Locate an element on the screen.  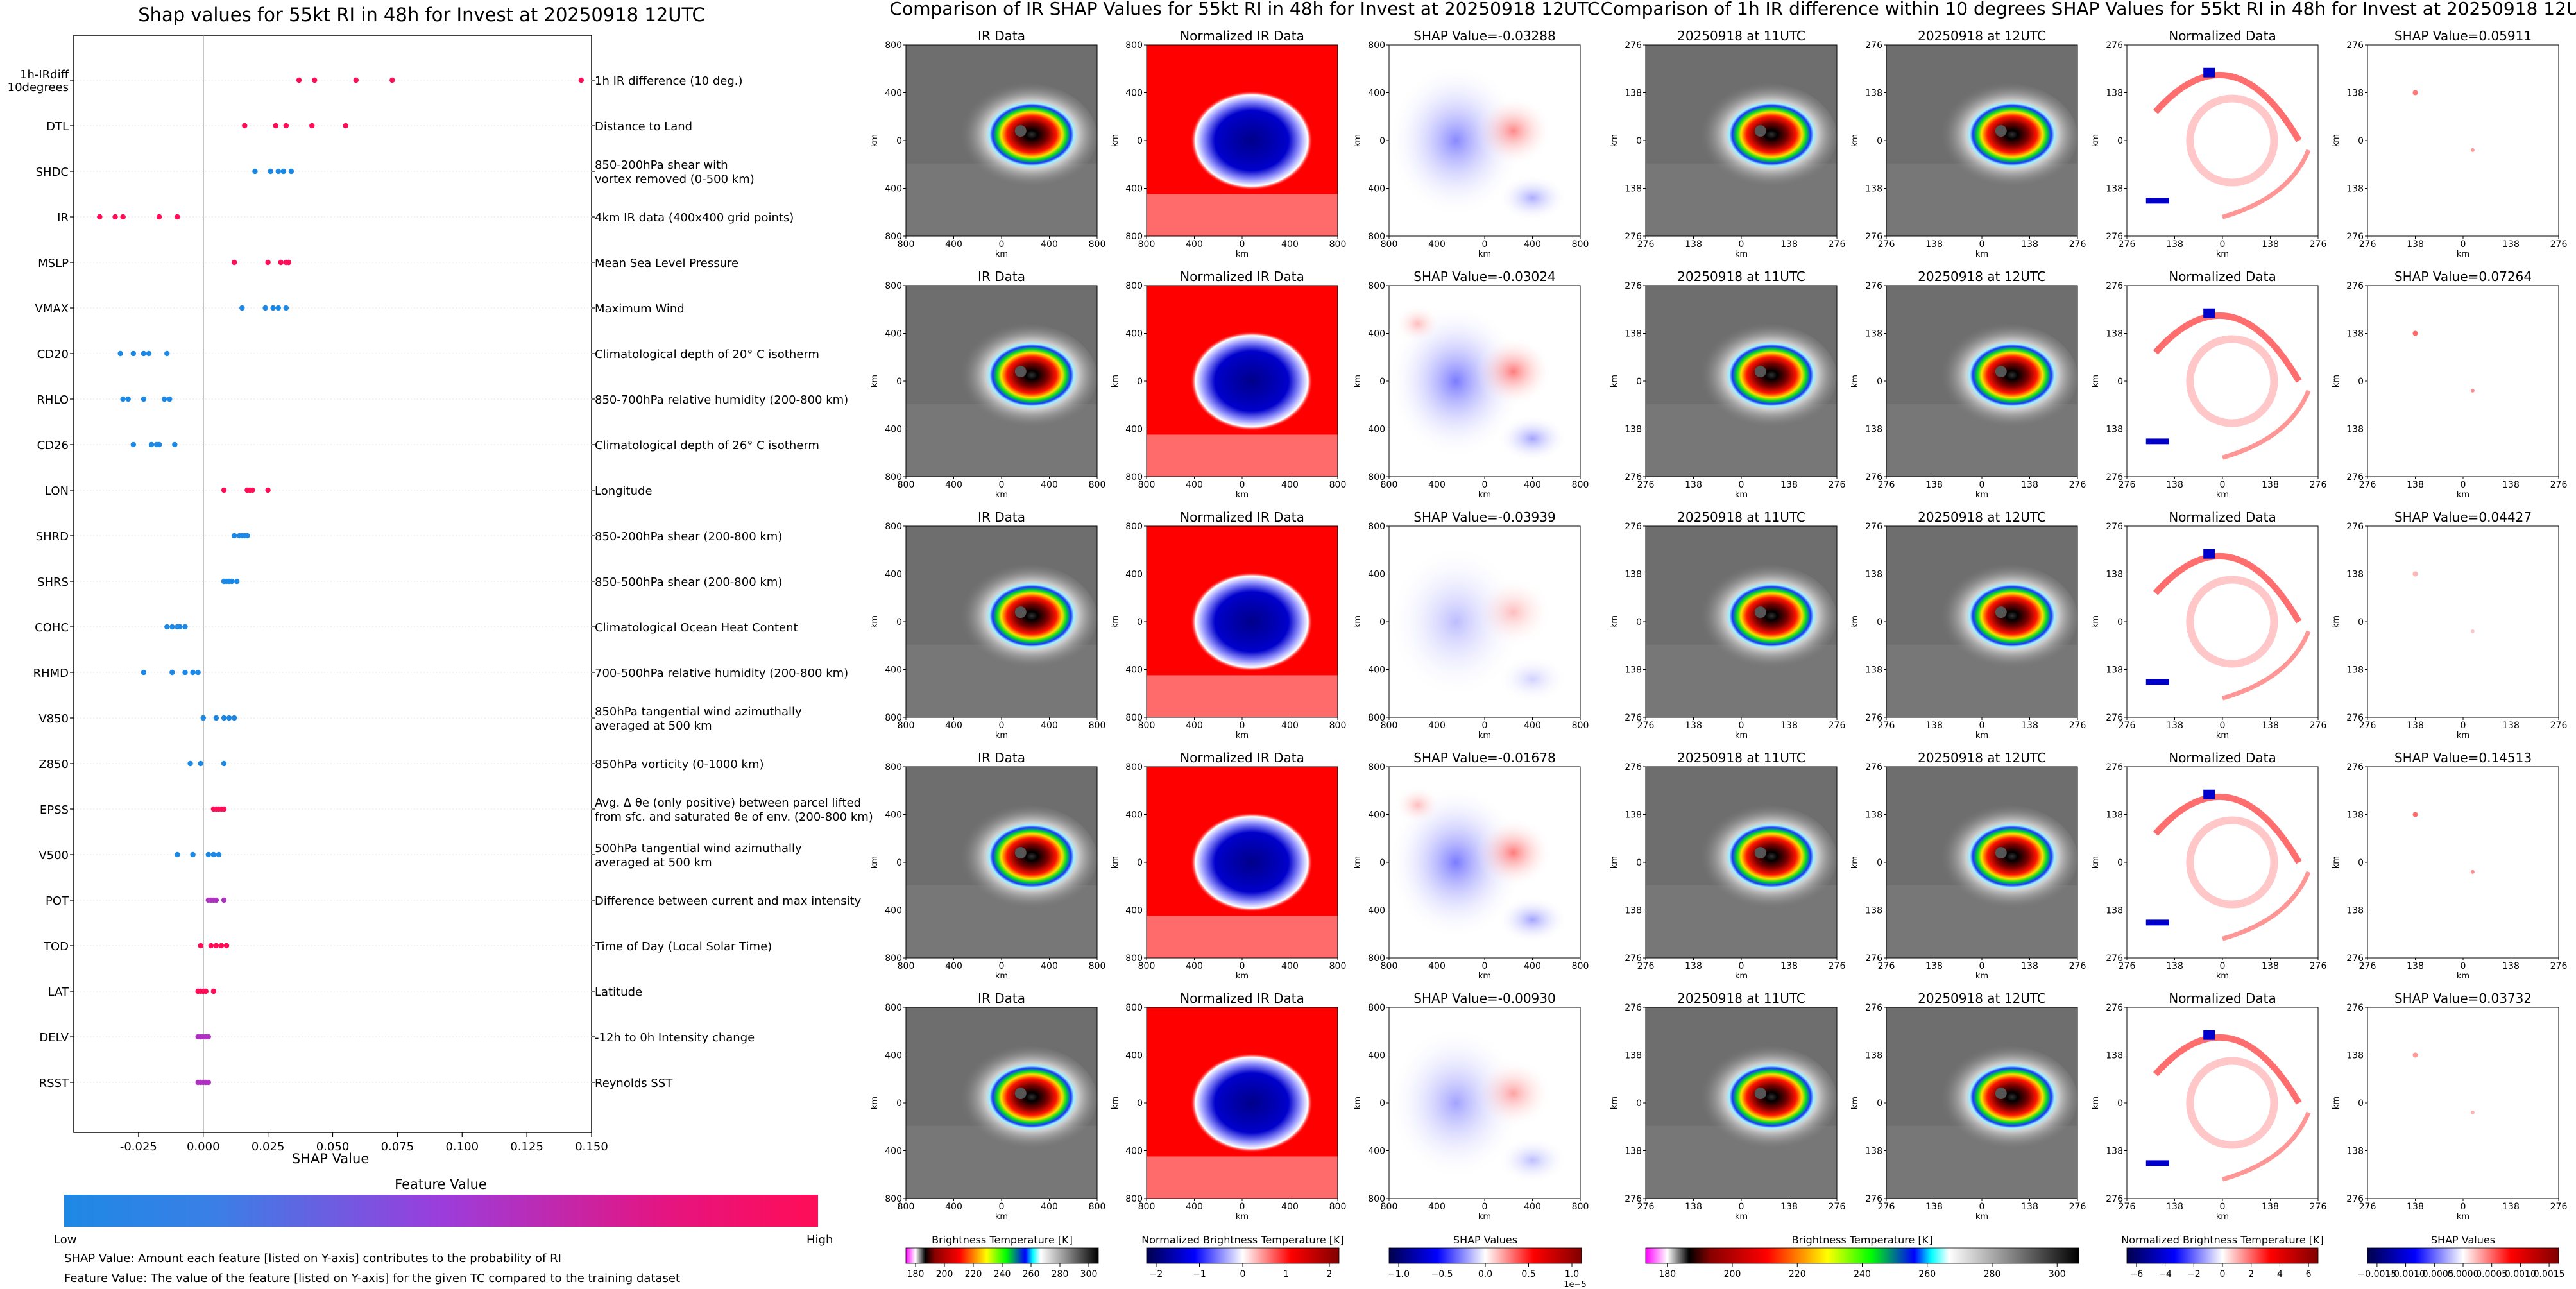
colorbar-tick-label: −0.5 is located at coordinates (1442, 1274).